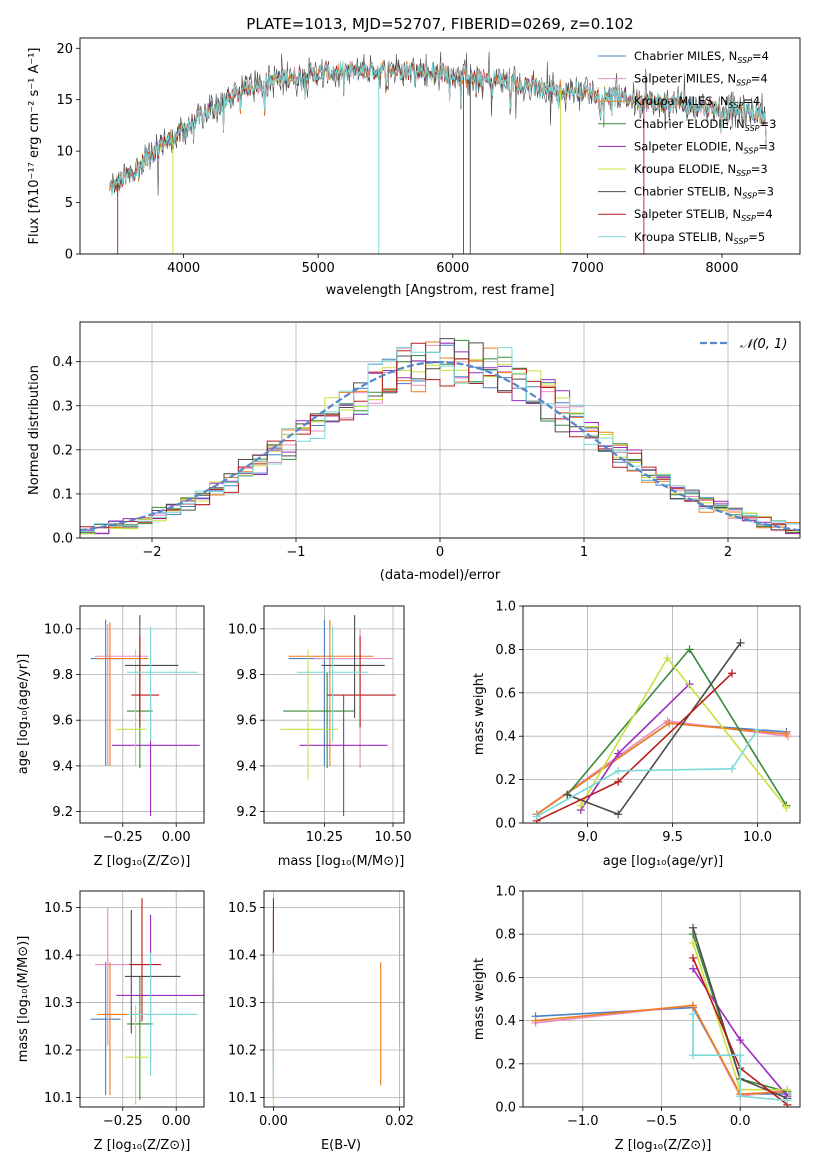 The height and width of the screenshot is (1170, 819). I want to click on Z-mass-y-label: mass [log₁₀(M/M⊙)], so click(23, 999).